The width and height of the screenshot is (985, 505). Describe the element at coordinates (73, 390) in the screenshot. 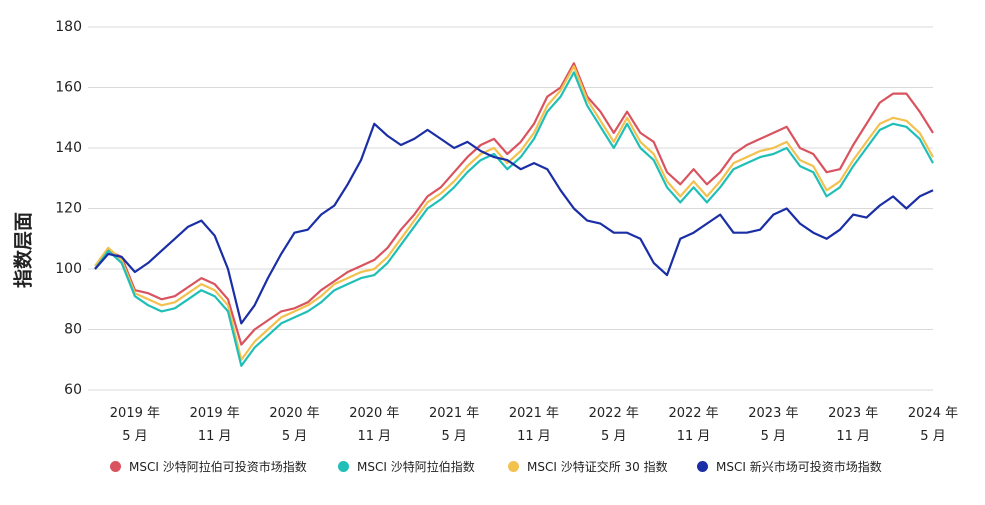

I see `y-tick-label: 60` at that location.